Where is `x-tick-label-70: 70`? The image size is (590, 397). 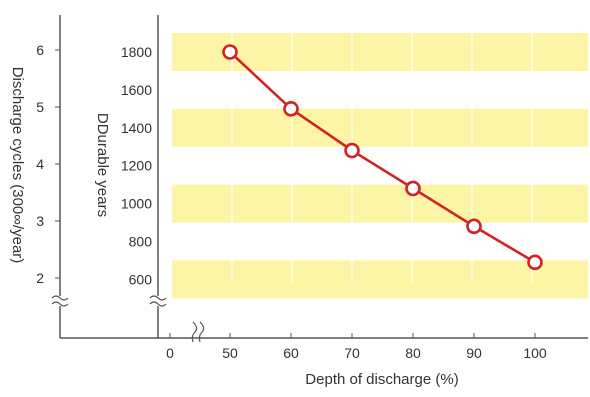 x-tick-label-70: 70 is located at coordinates (352, 353).